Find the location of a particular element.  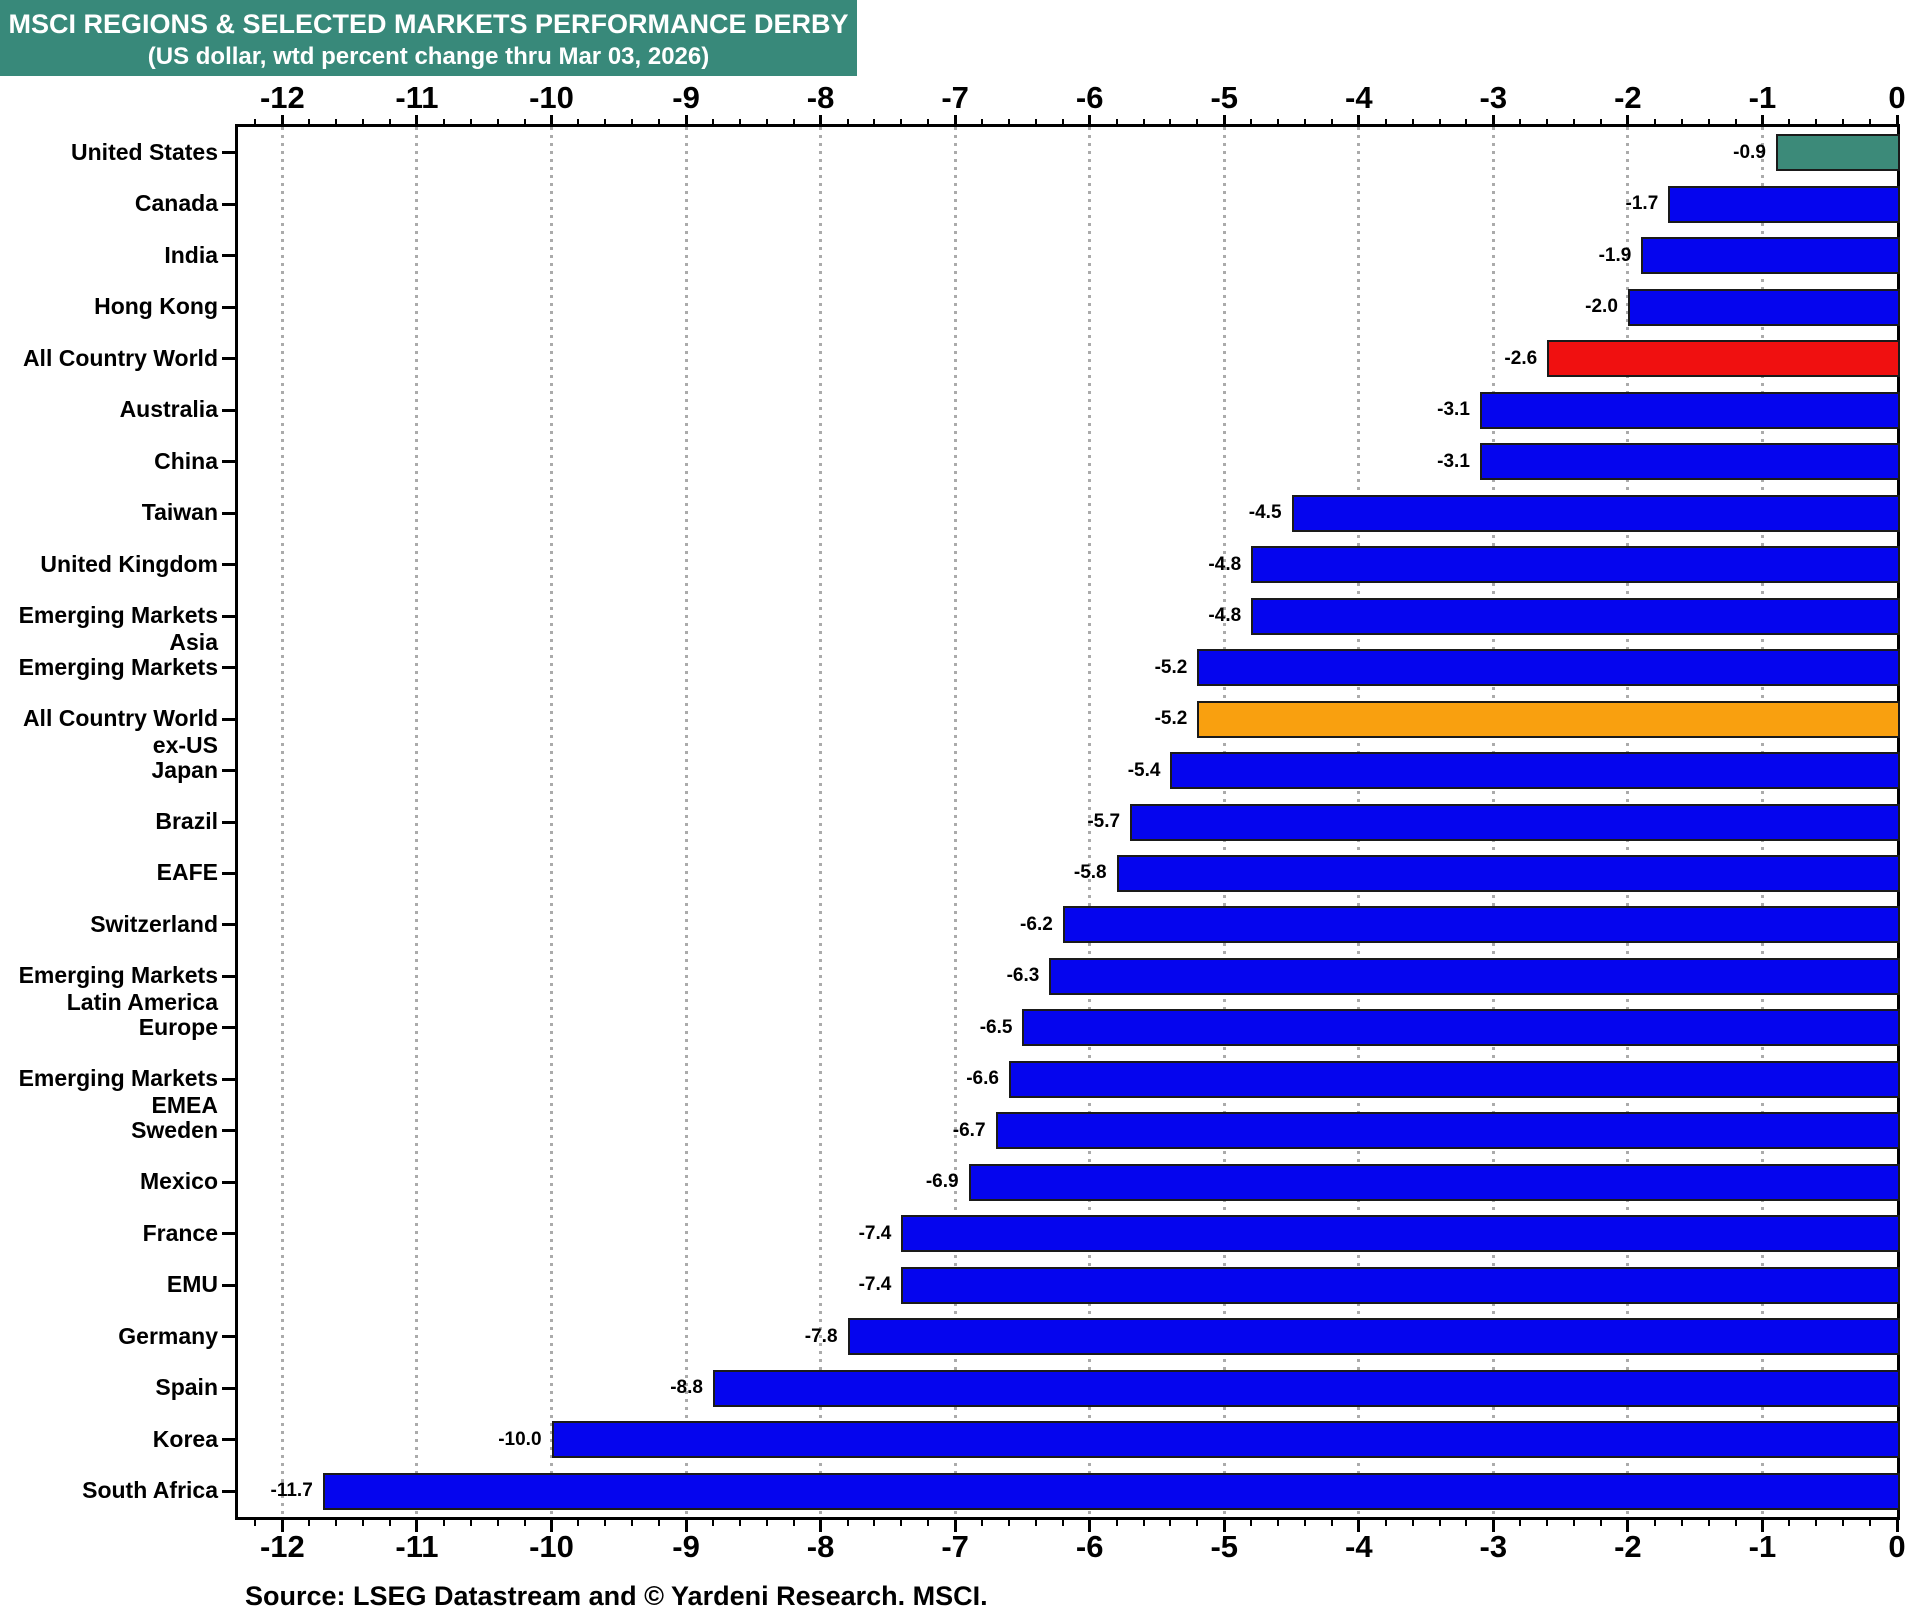

category-label: Emerging Markets Asia is located at coordinates (118, 629).